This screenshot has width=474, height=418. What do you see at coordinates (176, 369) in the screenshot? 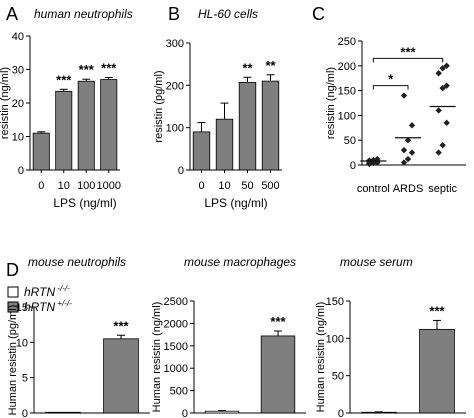
I see `y-tick-label: 1000` at bounding box center [176, 369].